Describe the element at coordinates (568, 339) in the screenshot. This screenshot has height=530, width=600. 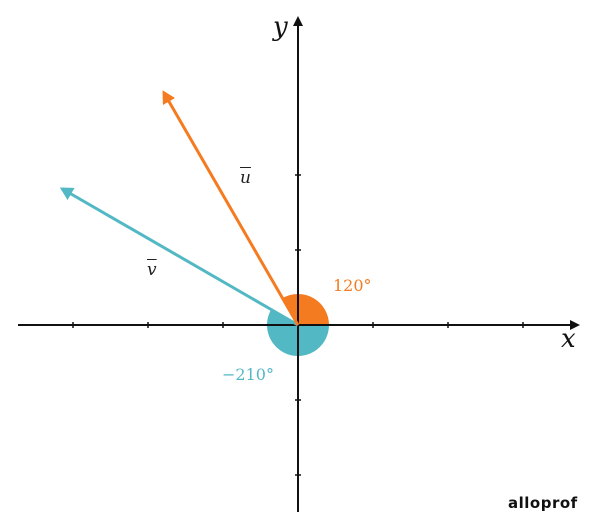
I see `x-axis-label: x` at that location.